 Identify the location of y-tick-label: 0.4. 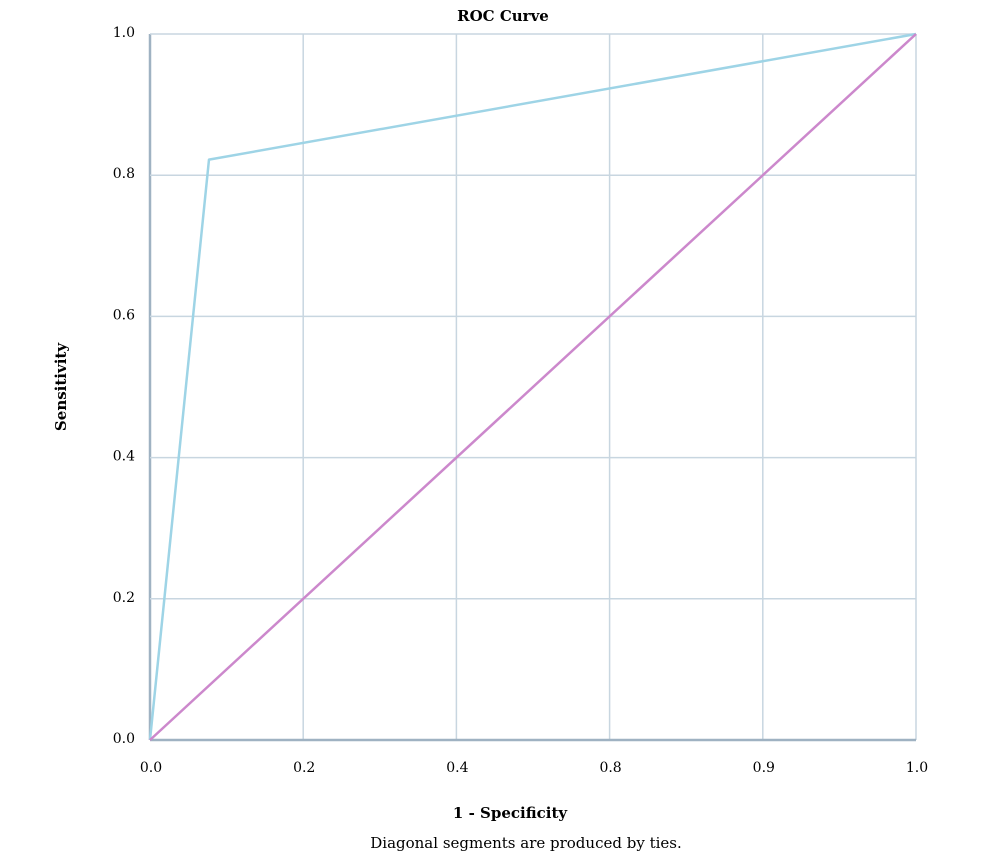
(124, 457).